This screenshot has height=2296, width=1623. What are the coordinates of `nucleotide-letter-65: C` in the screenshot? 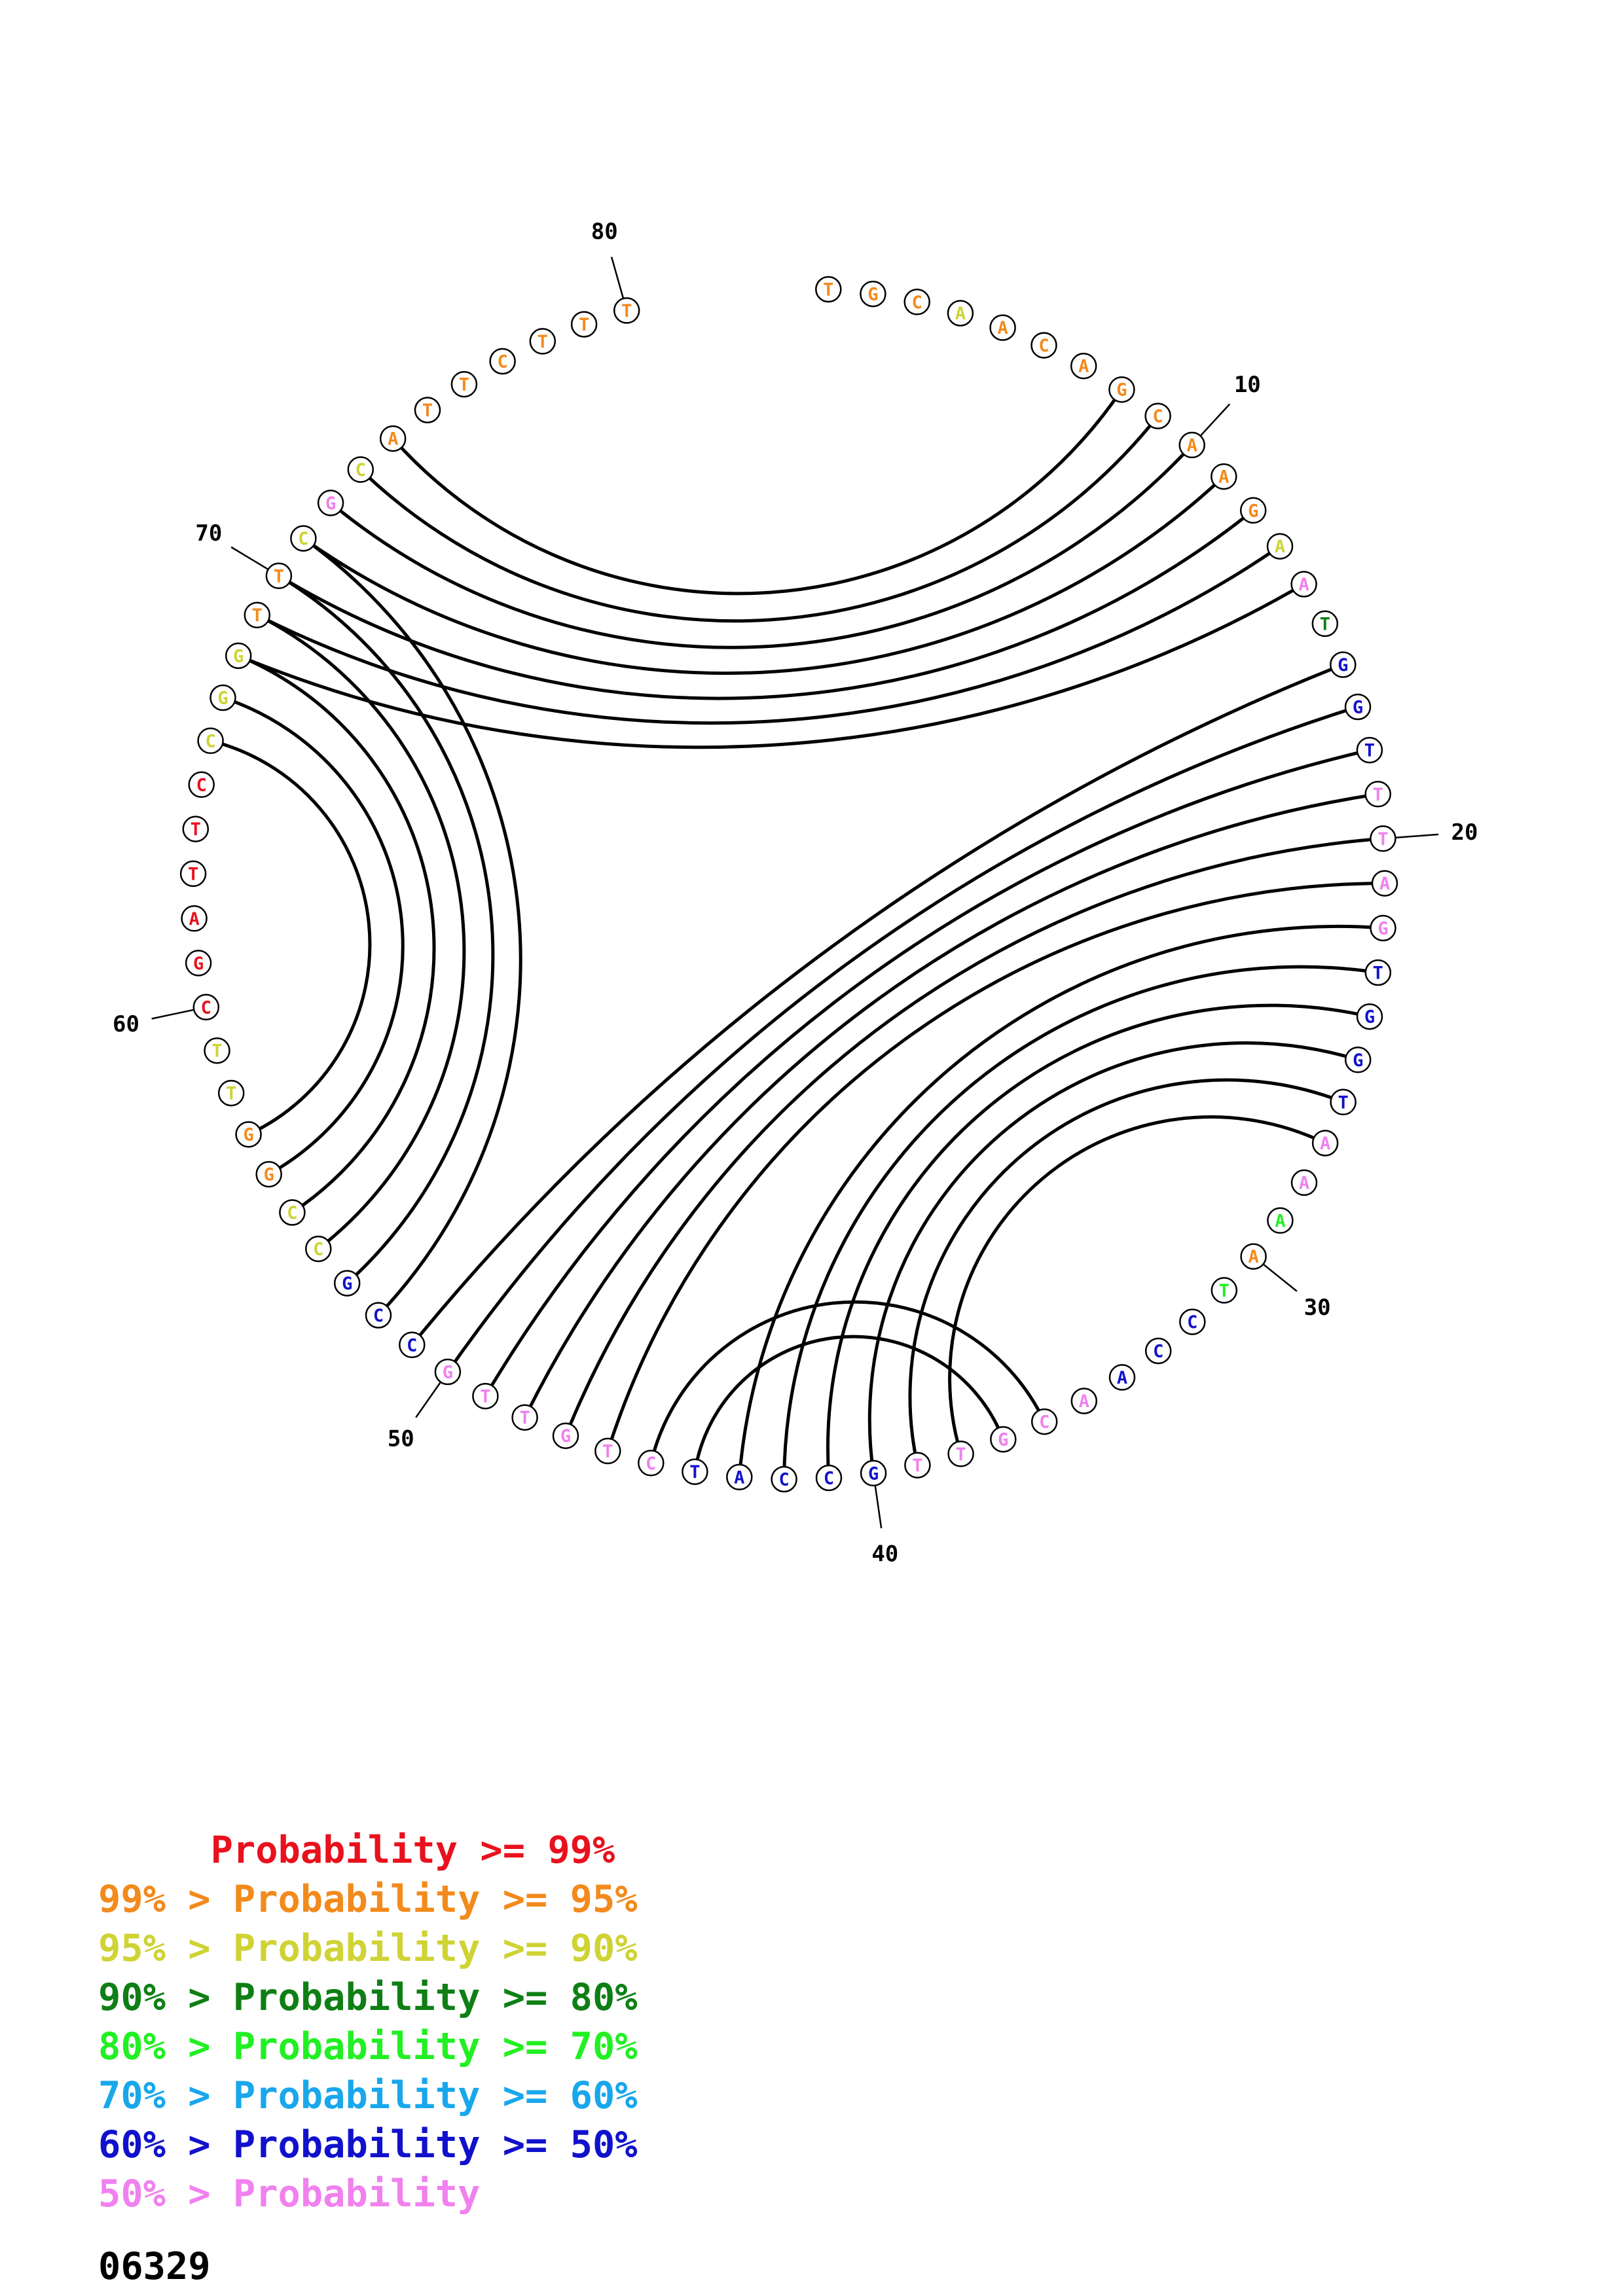 It's located at (201, 785).